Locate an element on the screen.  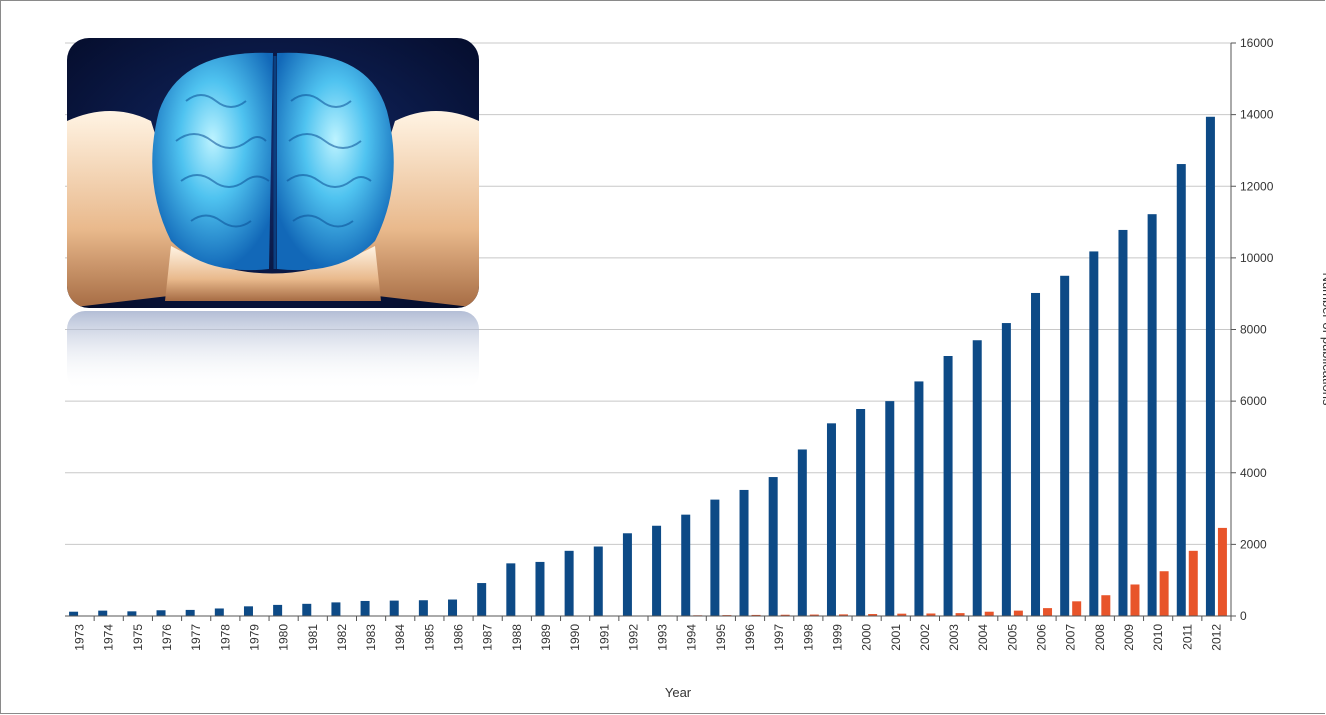
x-tick-label: 1976 is located at coordinates (167, 637).